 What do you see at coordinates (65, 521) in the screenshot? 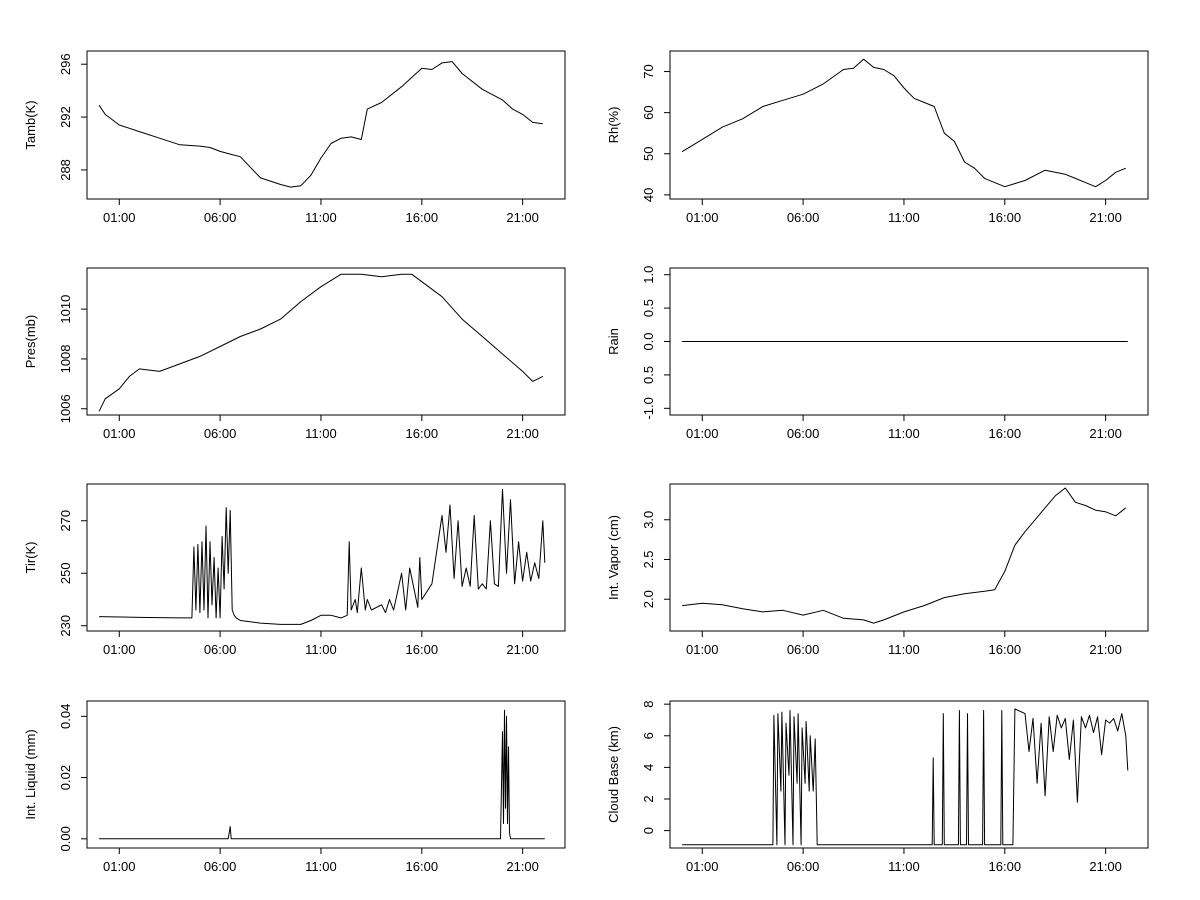
I see `y-tick-label: 270` at bounding box center [65, 521].